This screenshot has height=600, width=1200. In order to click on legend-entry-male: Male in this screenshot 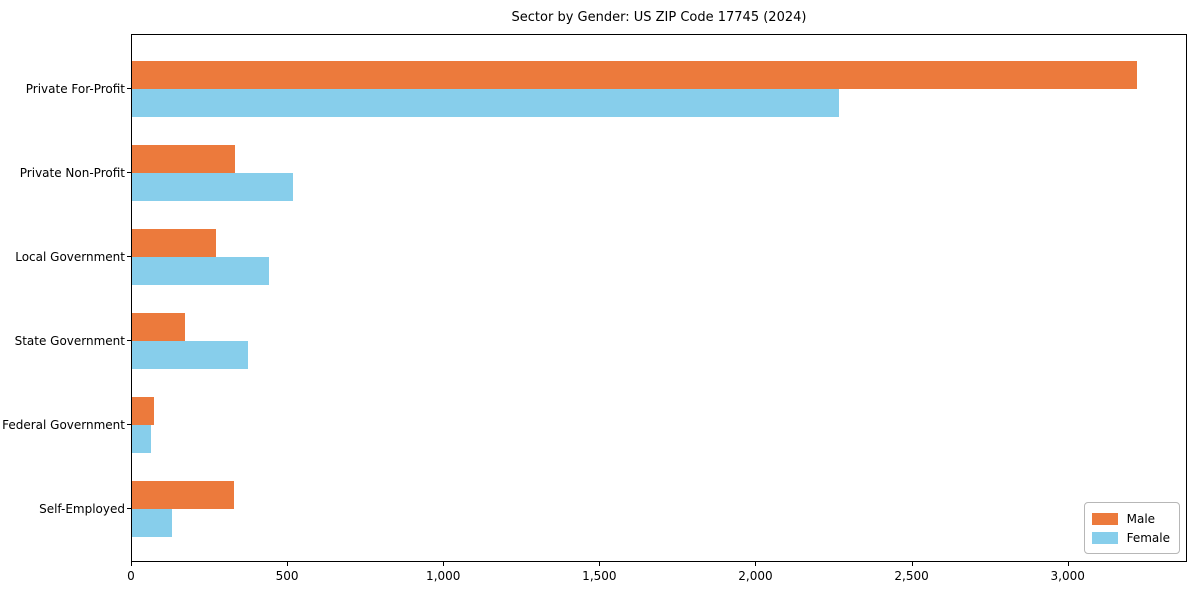, I will do `click(1130, 518)`.